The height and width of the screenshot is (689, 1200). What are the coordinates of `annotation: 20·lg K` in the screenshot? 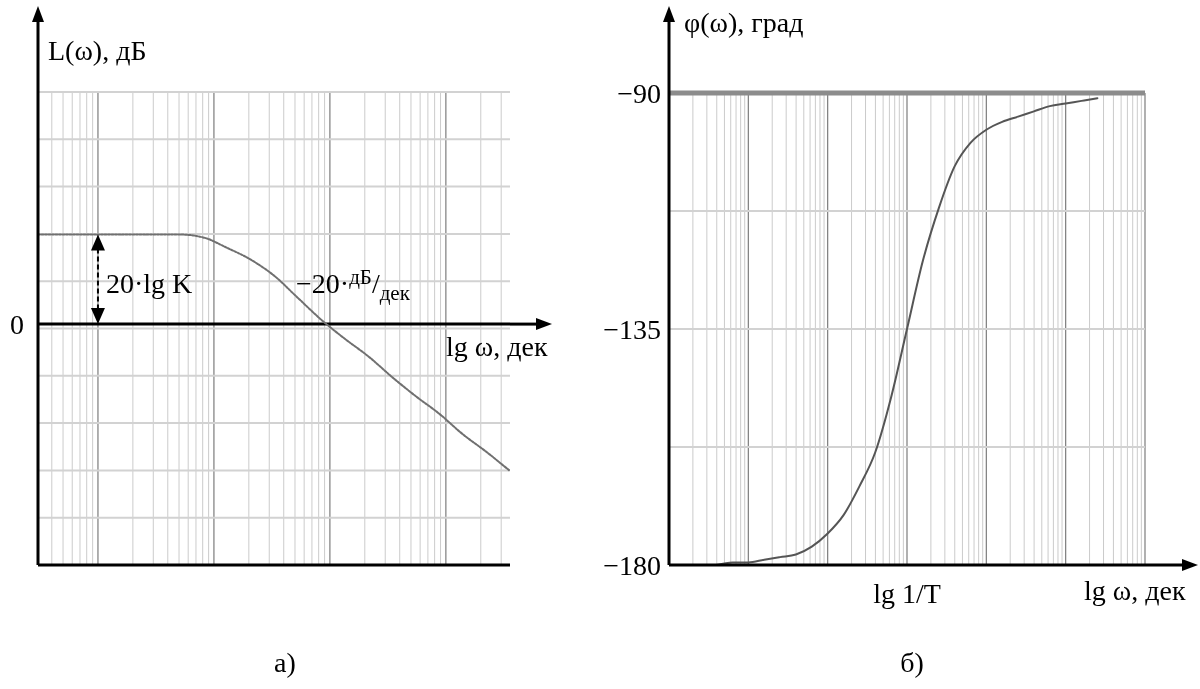 It's located at (149, 283).